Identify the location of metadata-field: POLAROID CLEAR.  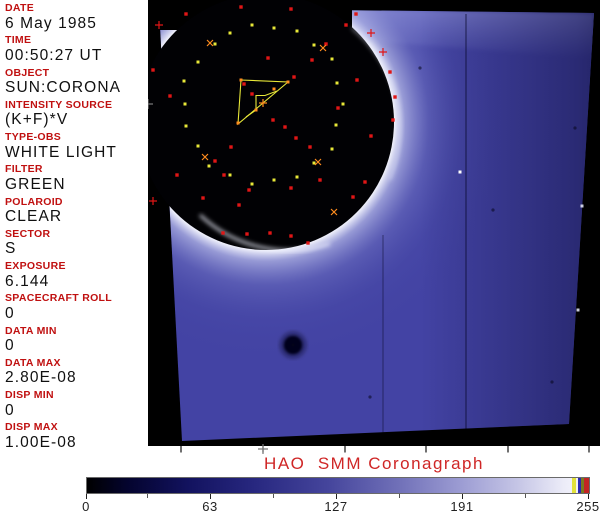
(75, 210).